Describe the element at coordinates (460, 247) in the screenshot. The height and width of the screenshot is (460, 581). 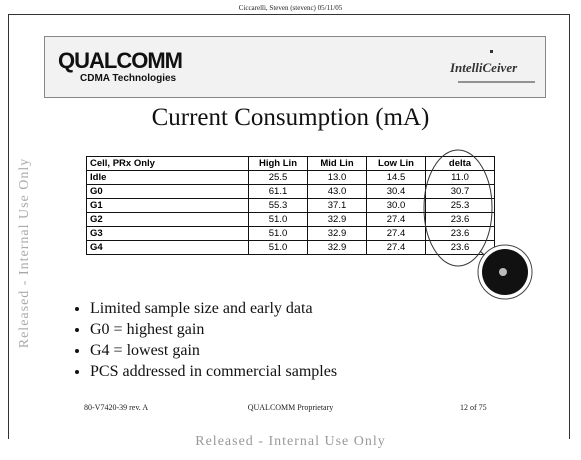
I see `table-cell: 23.6` at that location.